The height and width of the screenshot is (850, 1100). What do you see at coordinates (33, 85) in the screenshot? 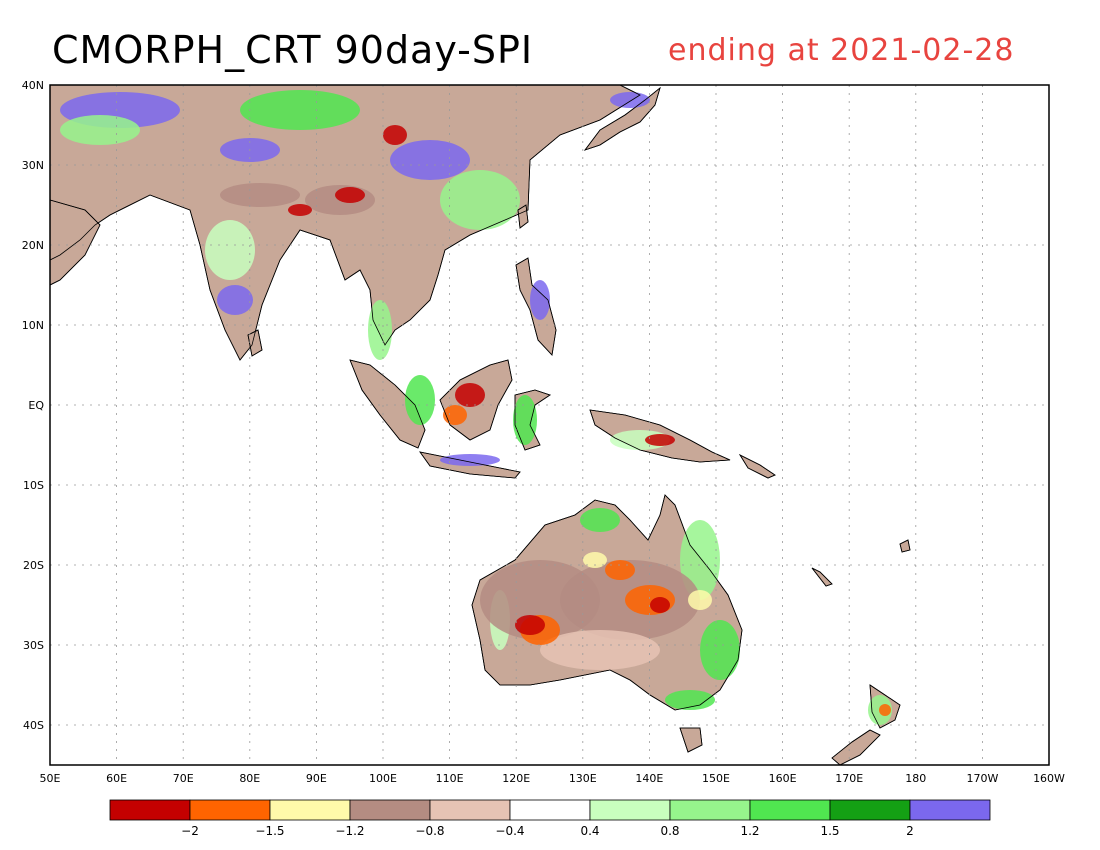
I see `lat-label: 40N` at bounding box center [33, 85].